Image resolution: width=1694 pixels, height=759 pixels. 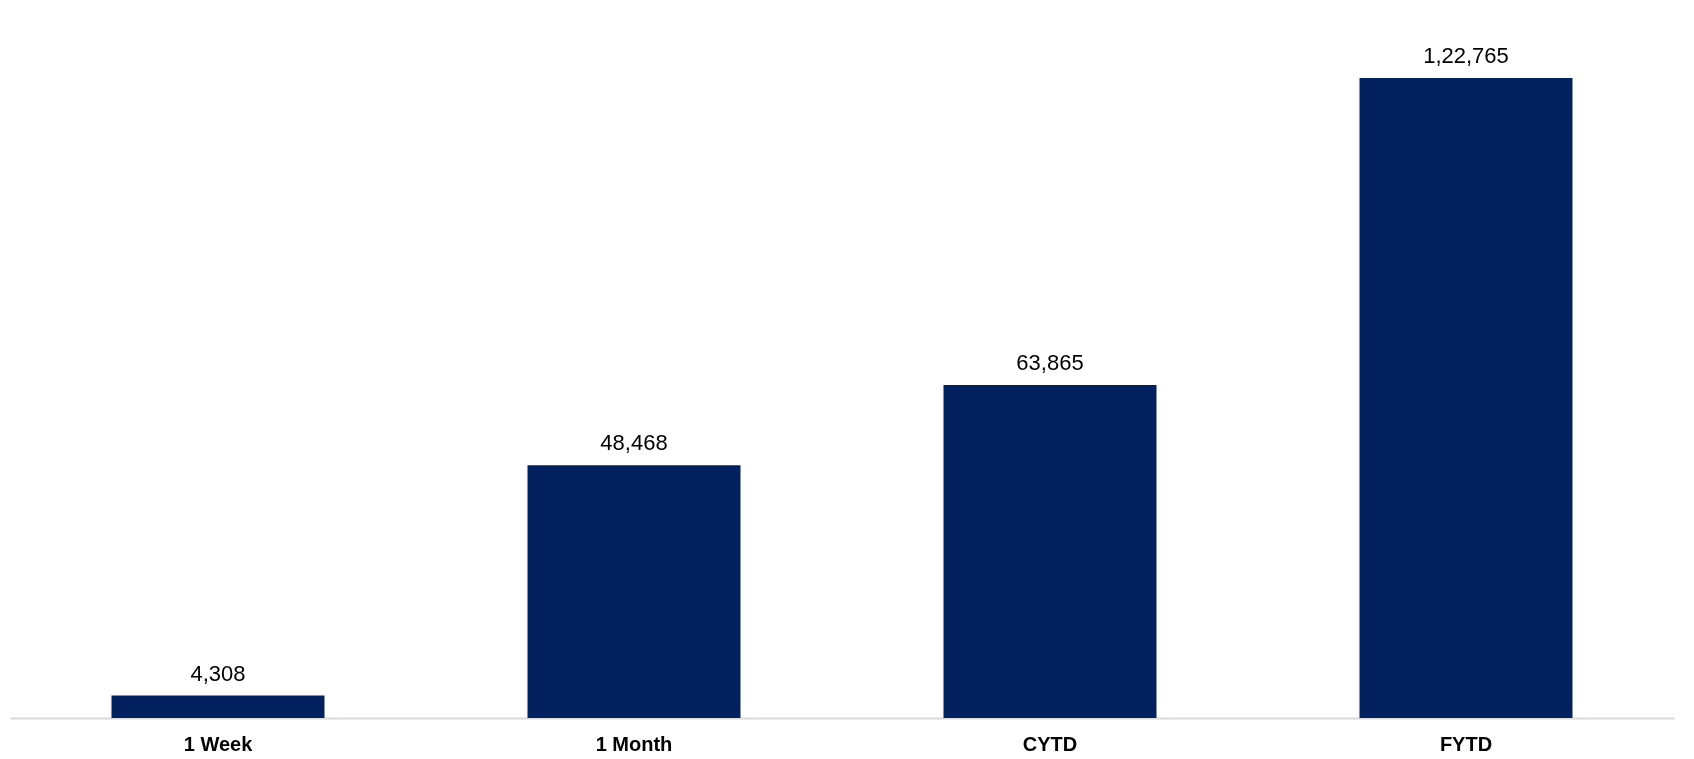 I want to click on x-tick-label: FYTD, so click(x=1466, y=743).